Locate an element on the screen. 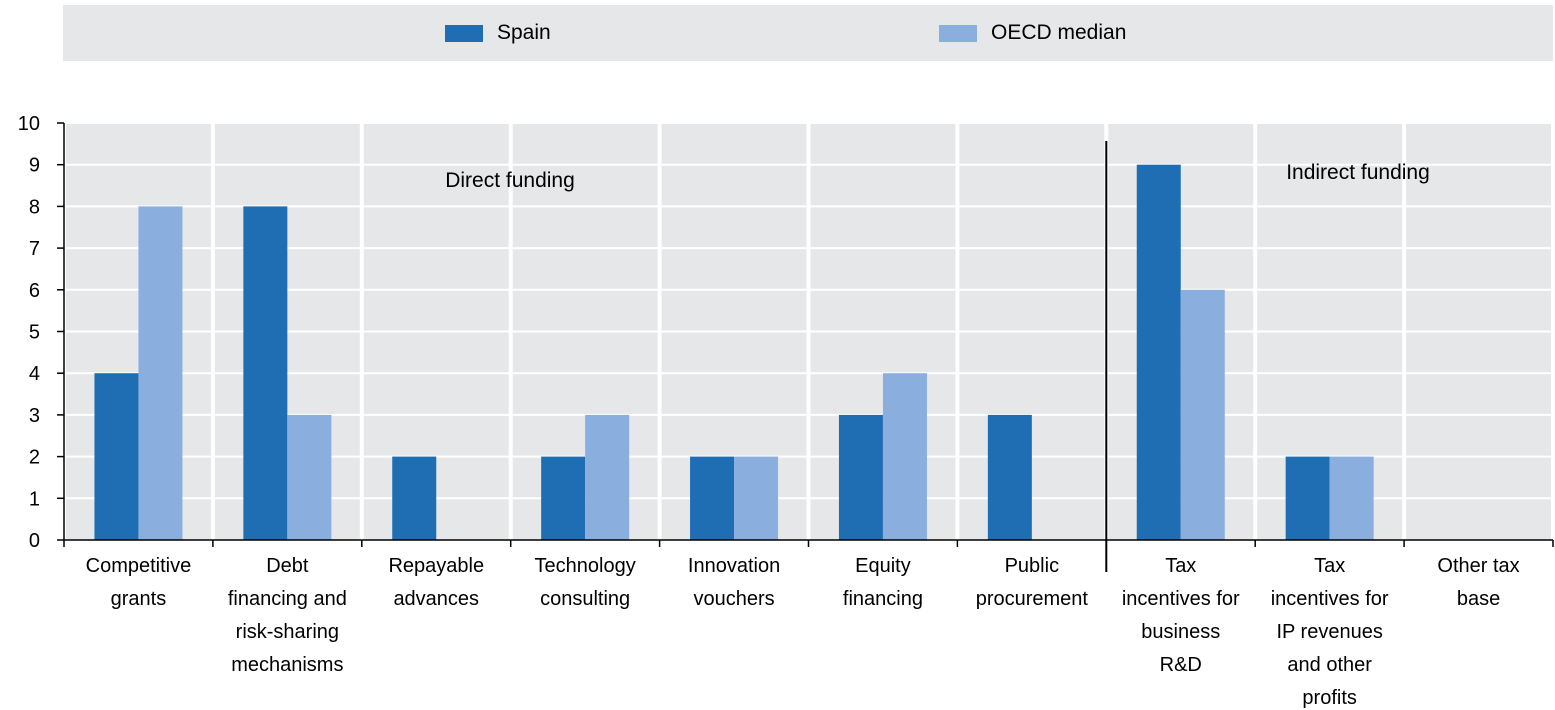 Image resolution: width=1555 pixels, height=710 pixels. y-tick-label: 0 is located at coordinates (34, 541).